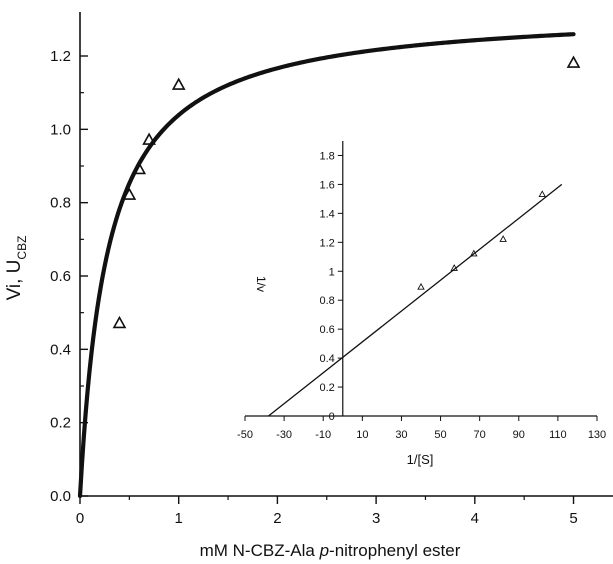 The image size is (613, 564). I want to click on x-tick-label: 5, so click(573, 518).